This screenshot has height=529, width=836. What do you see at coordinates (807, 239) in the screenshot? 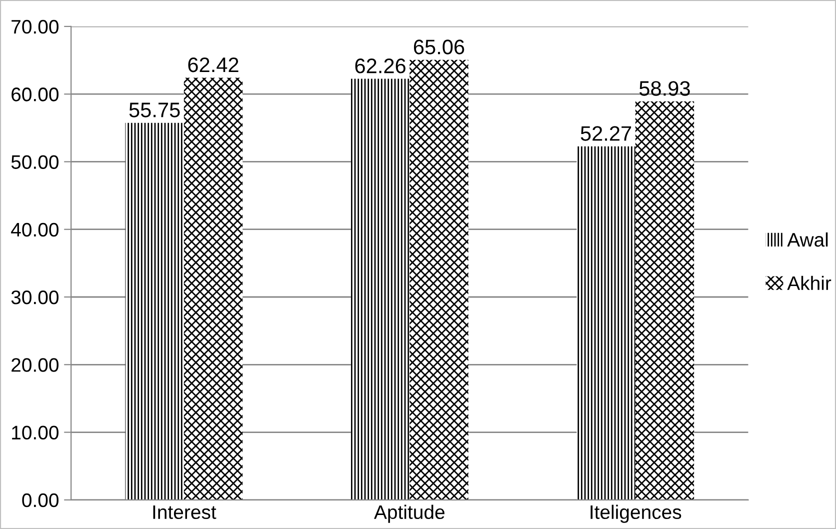
I see `legend-label: Awal` at bounding box center [807, 239].